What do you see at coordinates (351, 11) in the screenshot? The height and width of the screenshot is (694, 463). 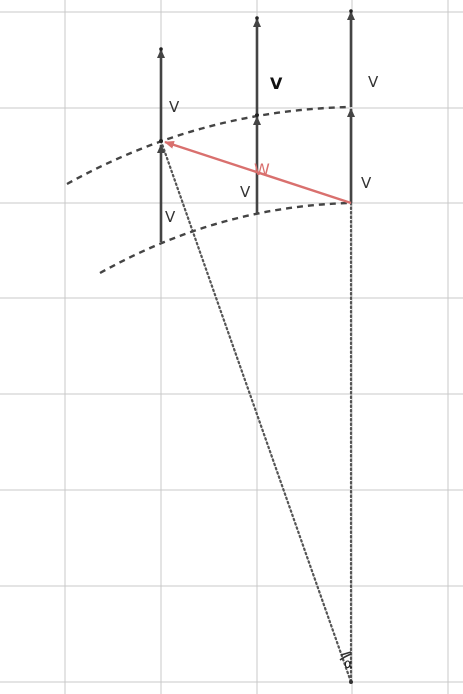 I see `tip-right` at bounding box center [351, 11].